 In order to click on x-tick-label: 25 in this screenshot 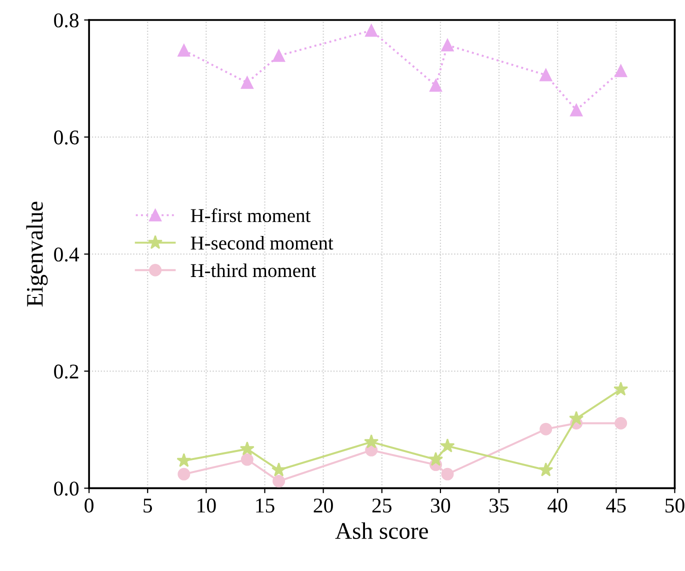, I will do `click(382, 505)`.